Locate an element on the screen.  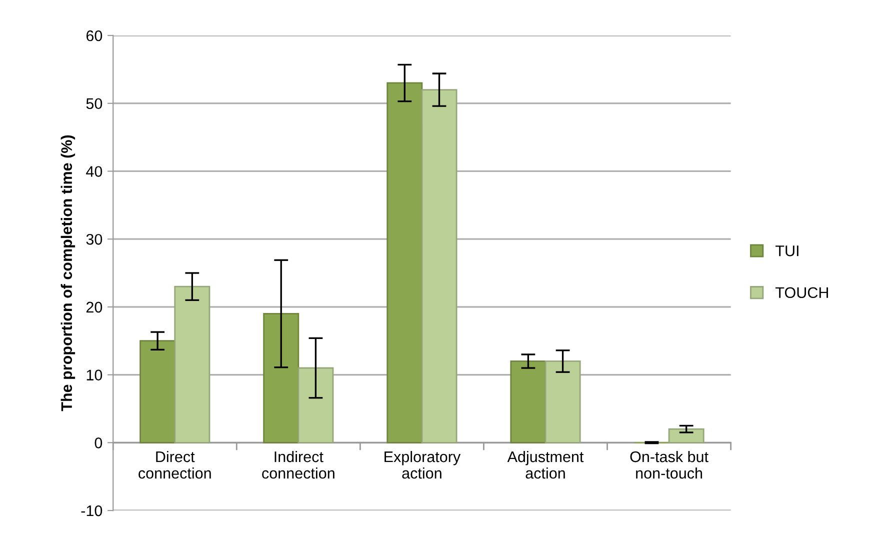
y-tick-label: 60 is located at coordinates (94, 36).